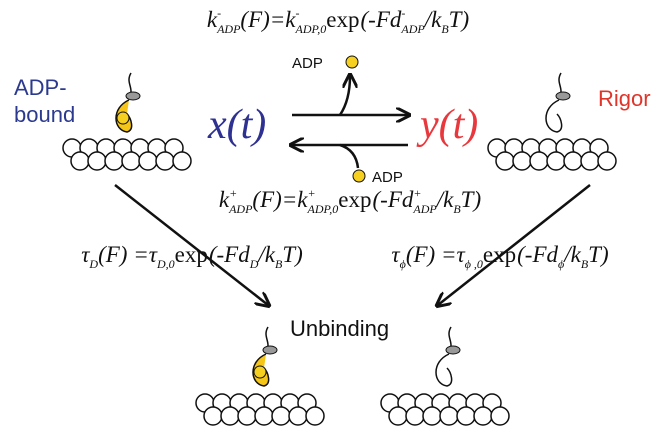 The width and height of the screenshot is (668, 430). I want to click on state-label: Unbinding, so click(339, 328).